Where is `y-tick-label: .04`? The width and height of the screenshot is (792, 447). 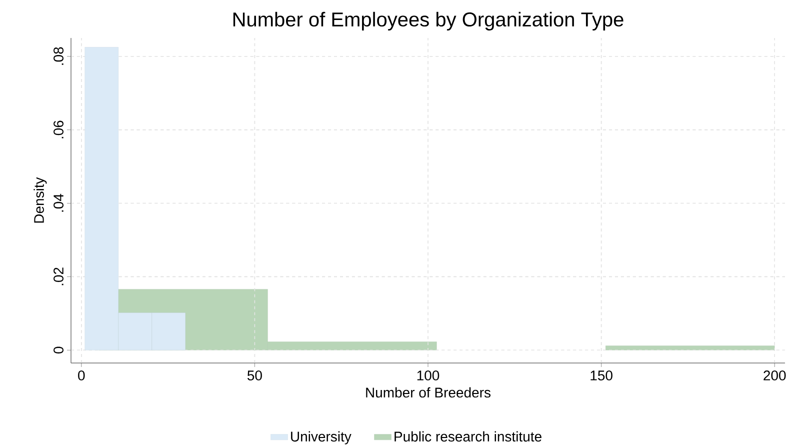
y-tick-label: .04 is located at coordinates (59, 203).